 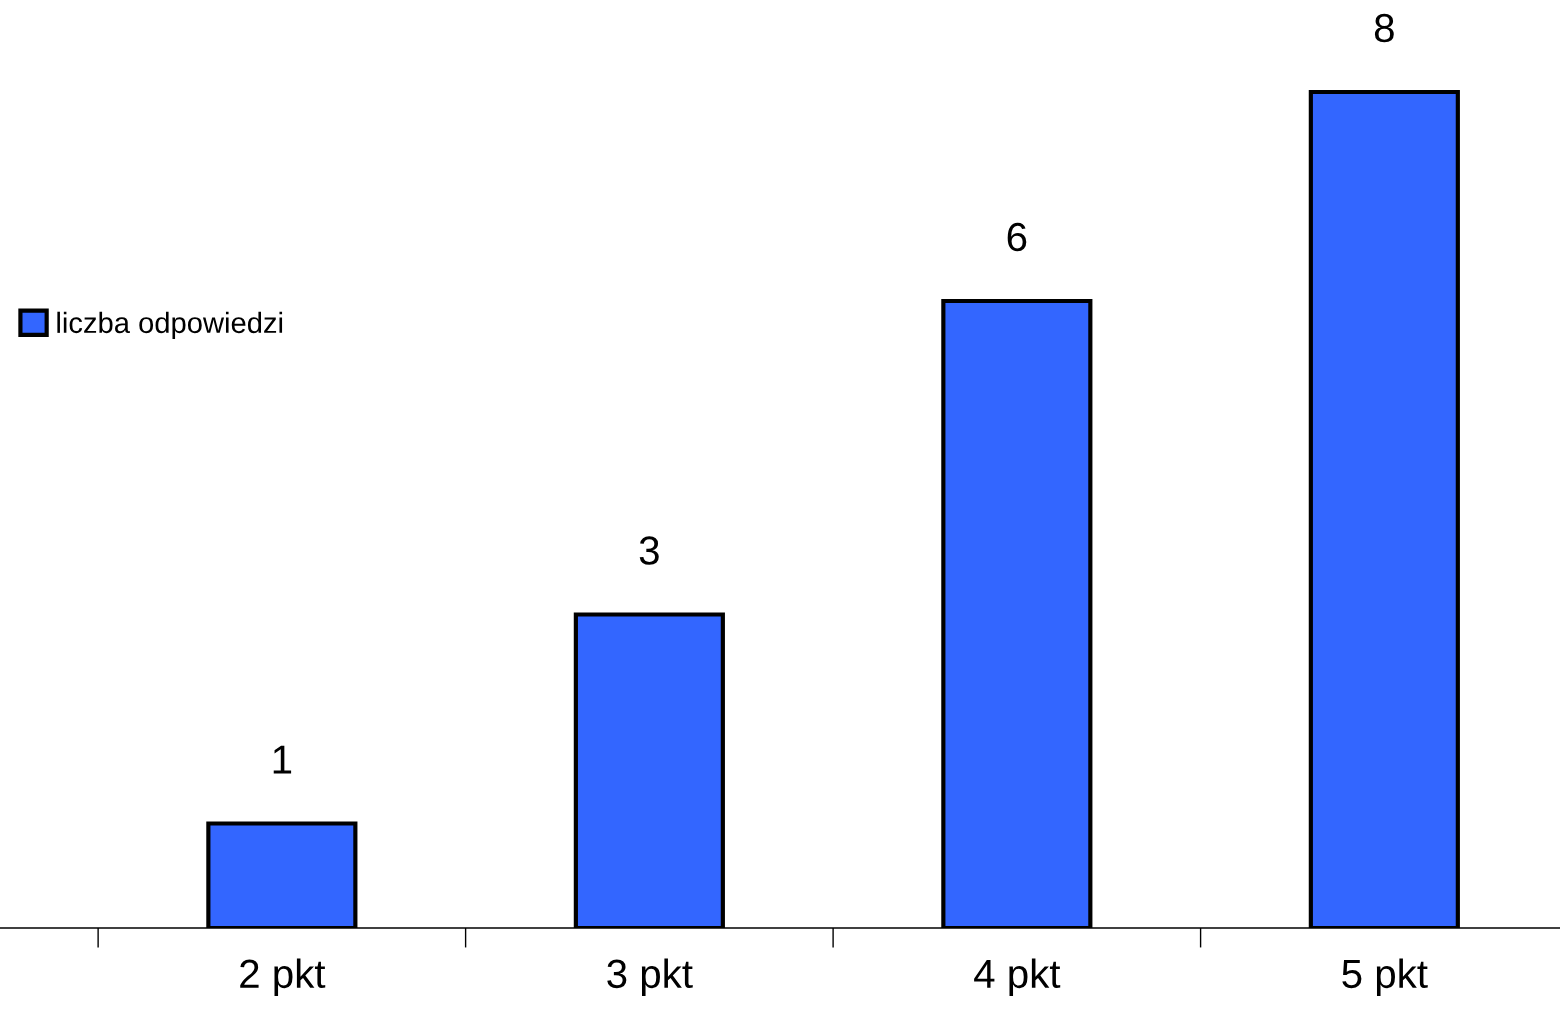 I want to click on data-label: 8, so click(x=1384, y=28).